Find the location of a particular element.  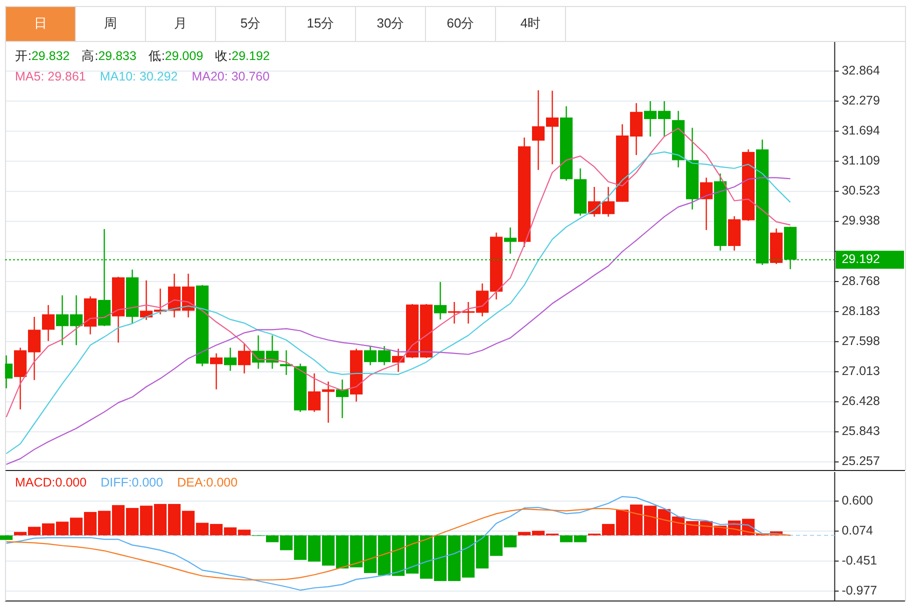

y-tick-label: 29.938 is located at coordinates (861, 221).